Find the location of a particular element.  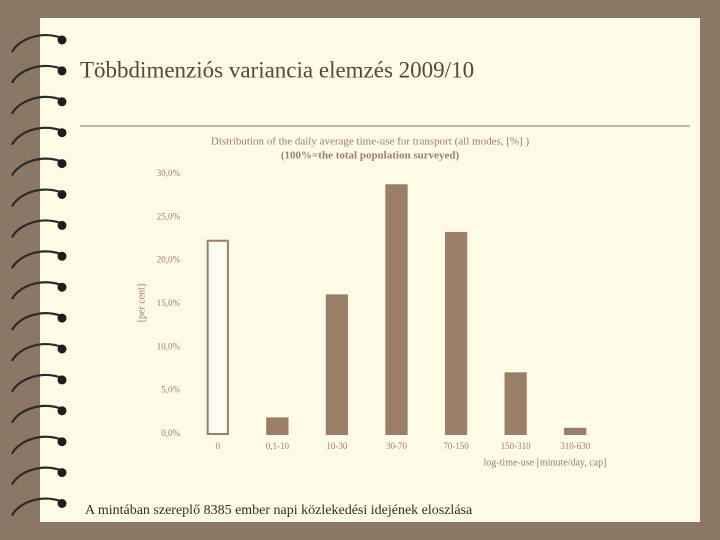

x-tick-label: 310-630 is located at coordinates (575, 446).